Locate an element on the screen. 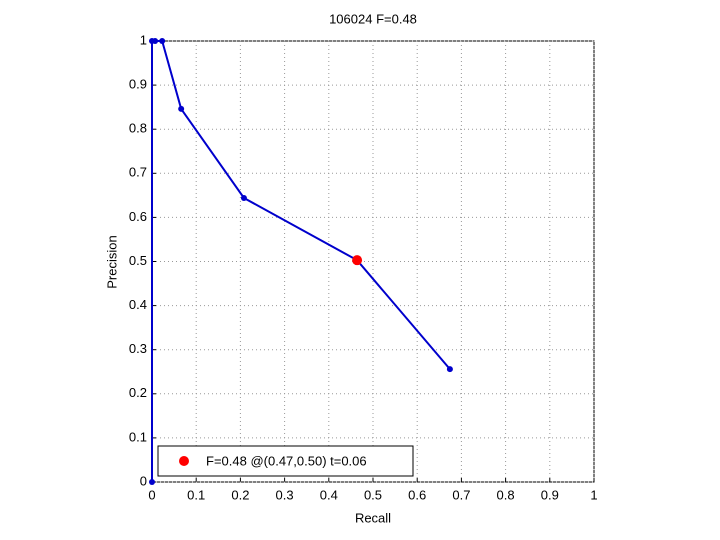 The width and height of the screenshot is (720, 540). x-tick-label: 1 is located at coordinates (593, 494).